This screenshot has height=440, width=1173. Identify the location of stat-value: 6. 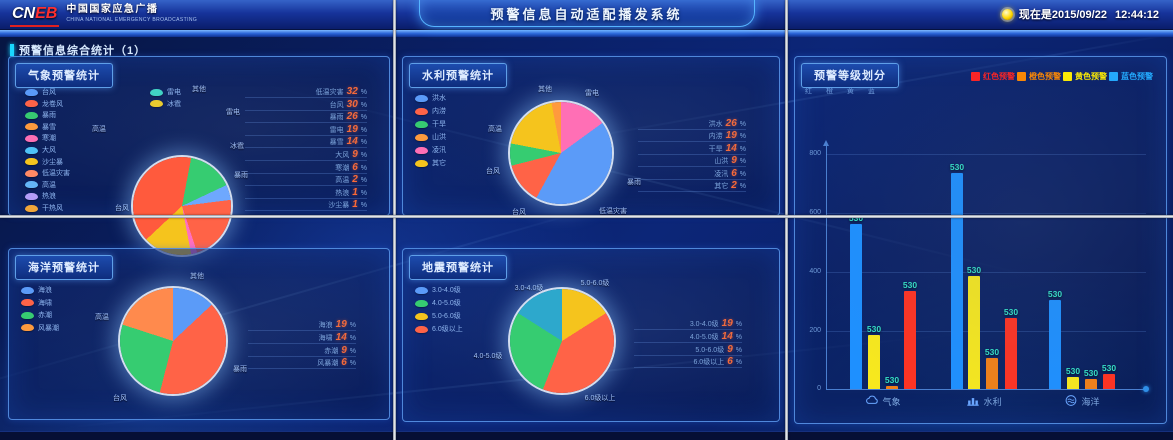
(355, 167).